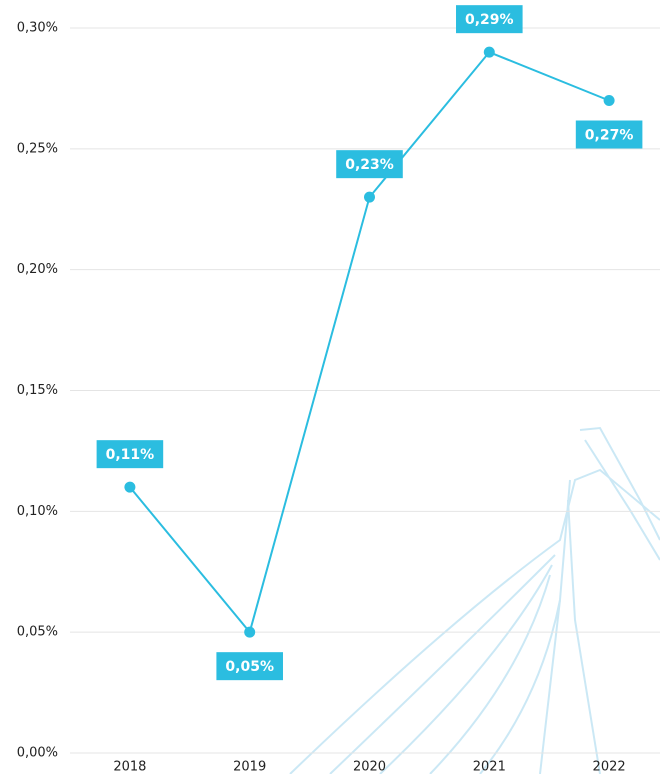 The image size is (660, 774). I want to click on value-label: 0,27%, so click(609, 136).